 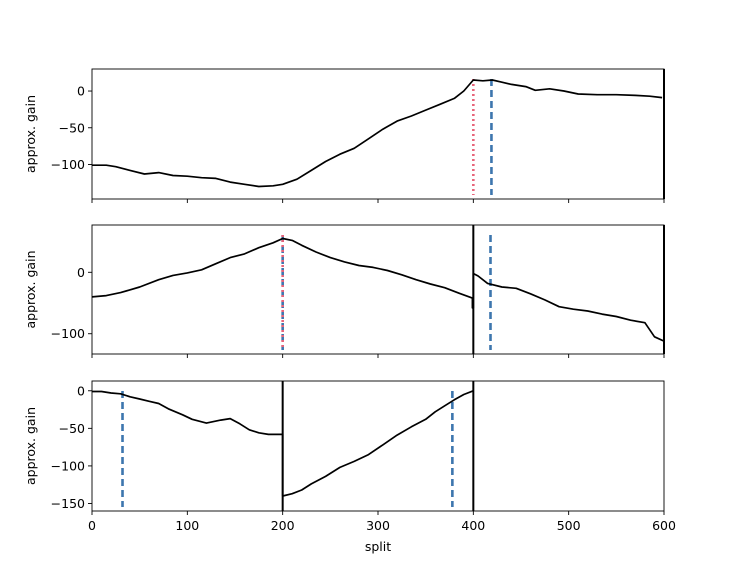 What do you see at coordinates (378, 525) in the screenshot?
I see `x-tick-label: 300` at bounding box center [378, 525].